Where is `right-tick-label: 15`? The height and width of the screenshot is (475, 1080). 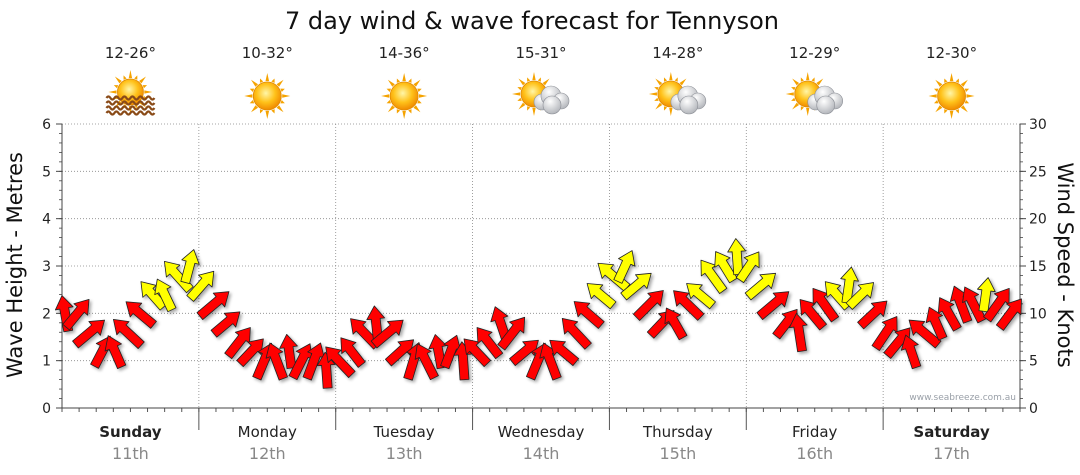
right-tick-label: 15 is located at coordinates (1038, 267).